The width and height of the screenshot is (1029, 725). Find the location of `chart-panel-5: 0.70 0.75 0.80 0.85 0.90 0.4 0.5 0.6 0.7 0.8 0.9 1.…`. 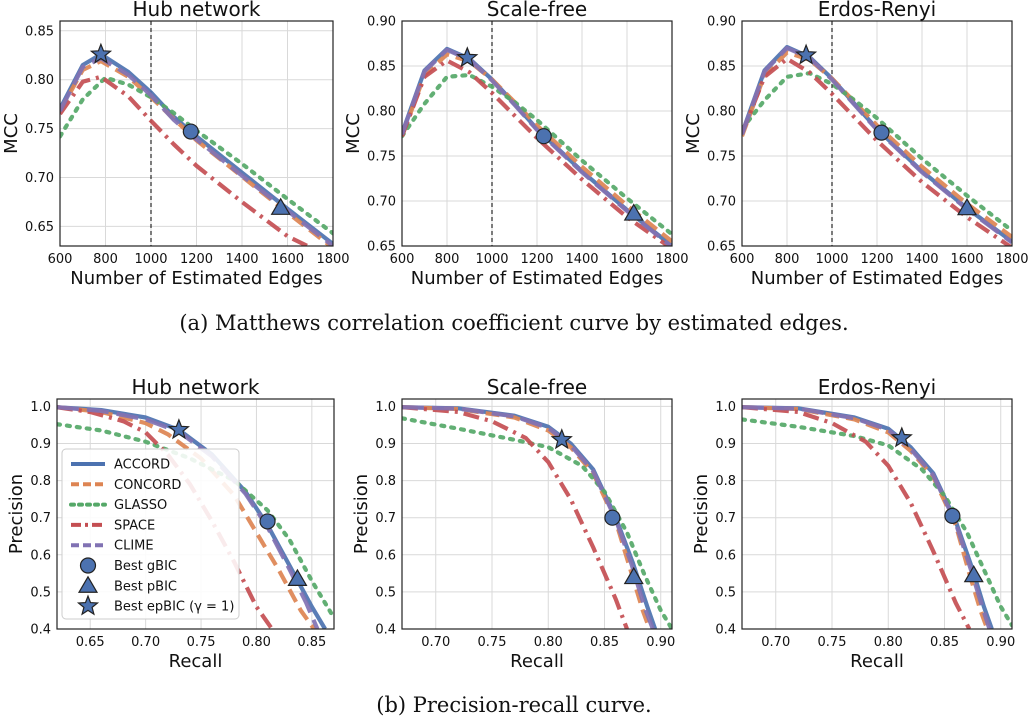

chart-panel-5: 0.70 0.75 0.80 0.85 0.90 0.4 0.5 0.6 0.7 0.8 0.9 1.… is located at coordinates (513, 523).